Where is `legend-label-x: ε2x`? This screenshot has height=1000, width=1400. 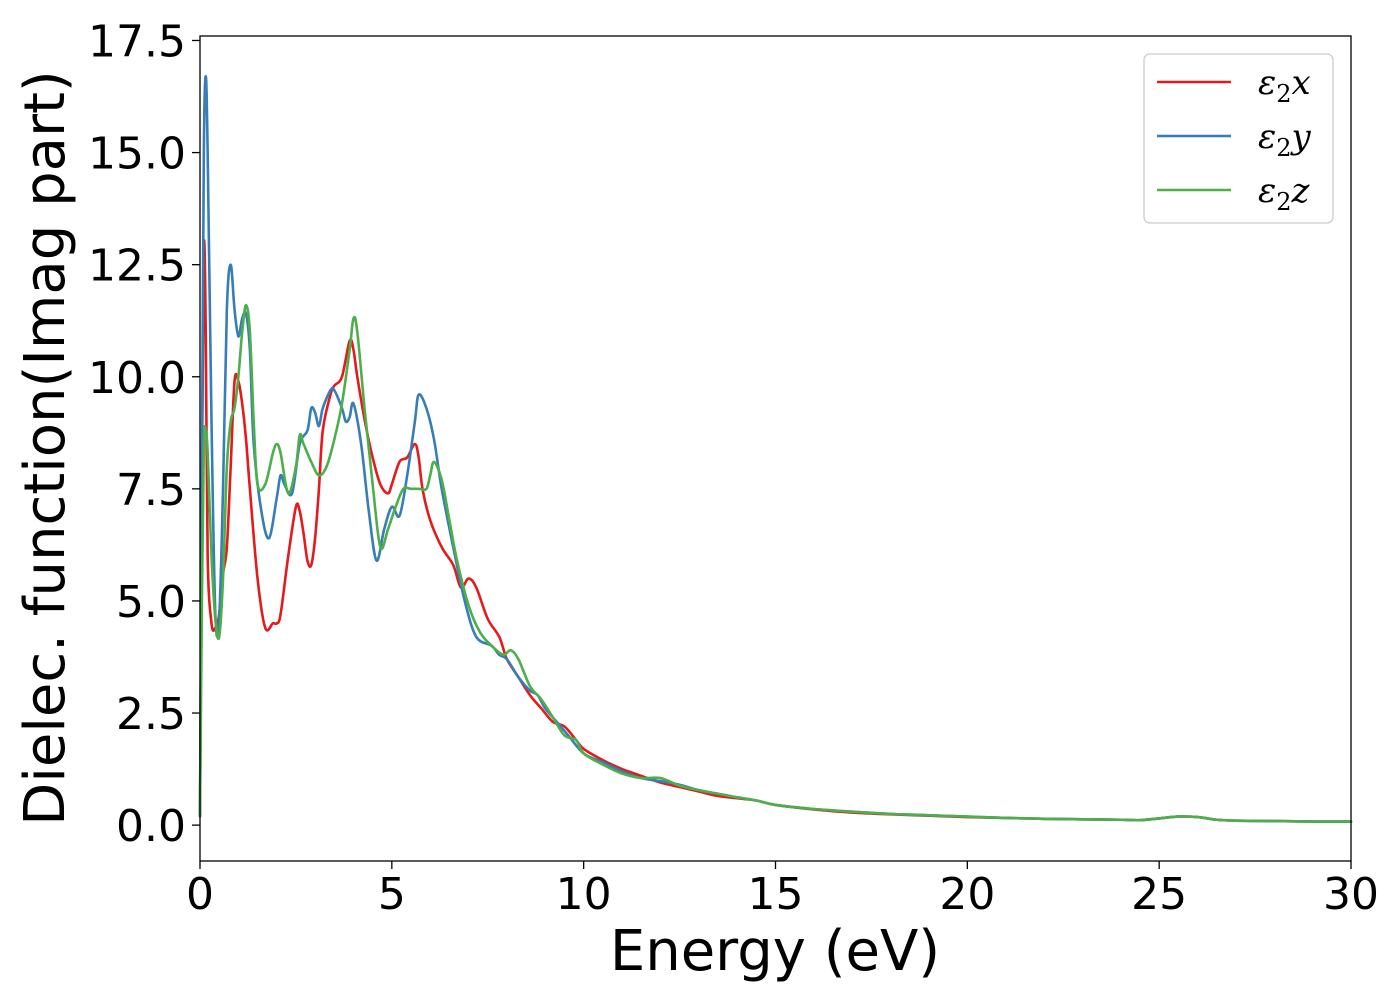
legend-label-x: ε2x is located at coordinates (1284, 85).